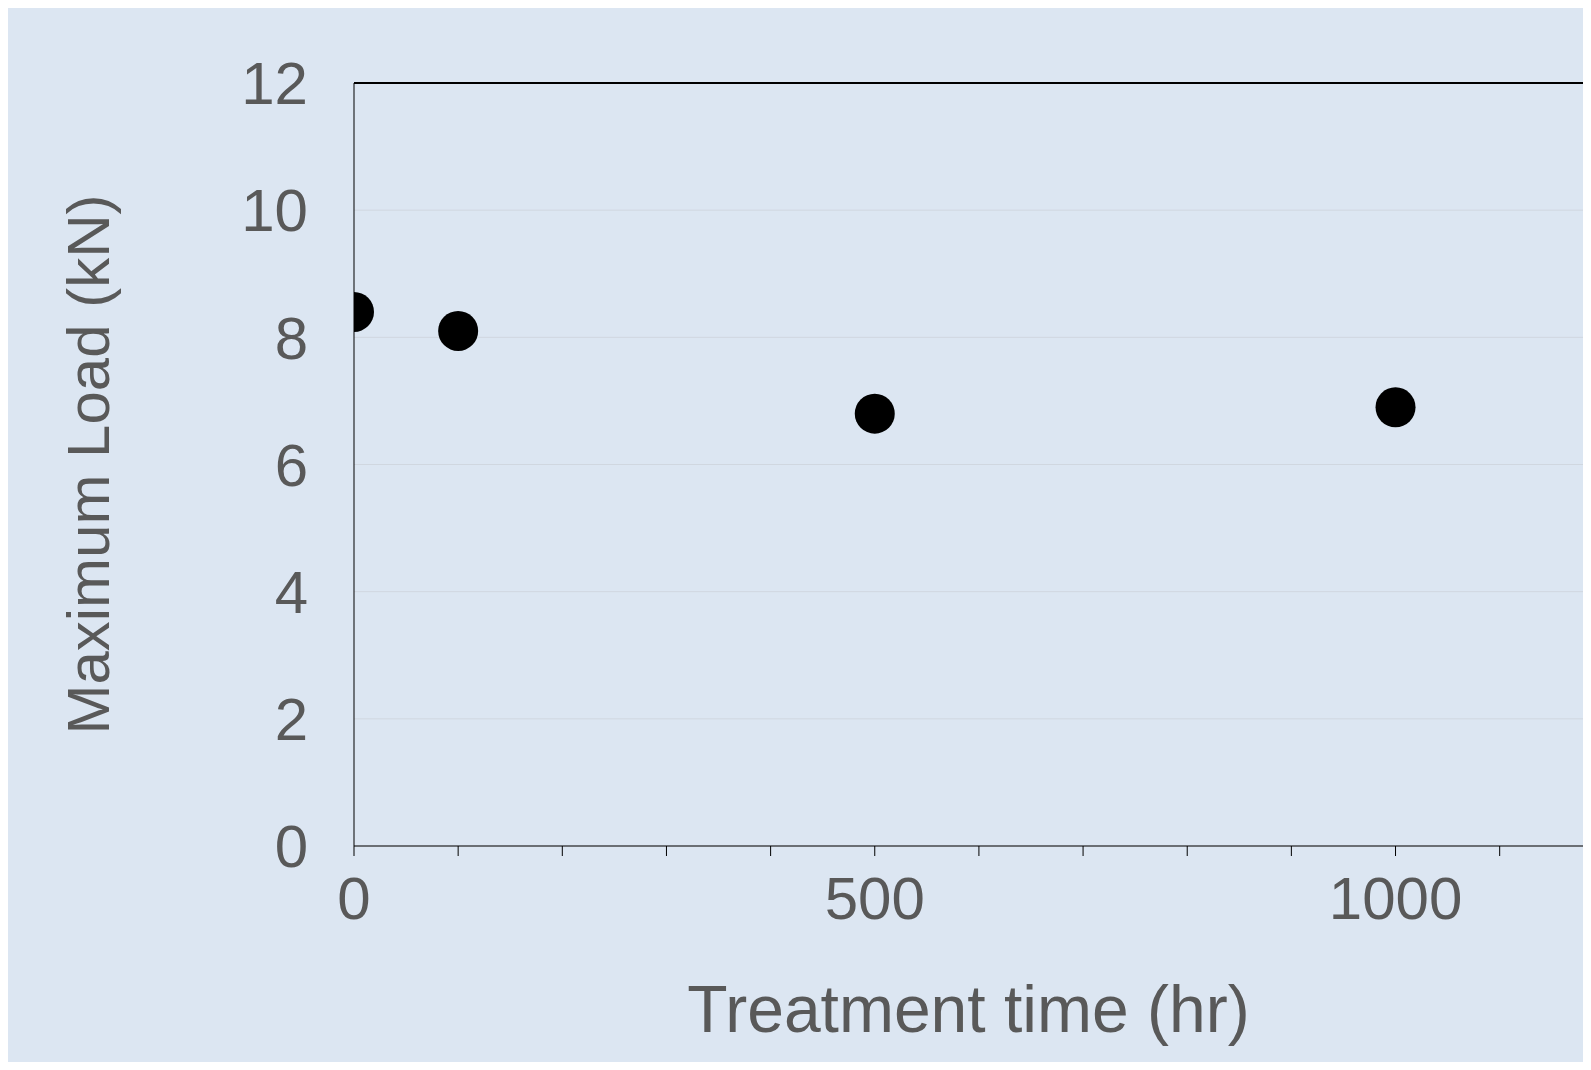  What do you see at coordinates (291, 465) in the screenshot?
I see `y-tick-label: 6` at bounding box center [291, 465].